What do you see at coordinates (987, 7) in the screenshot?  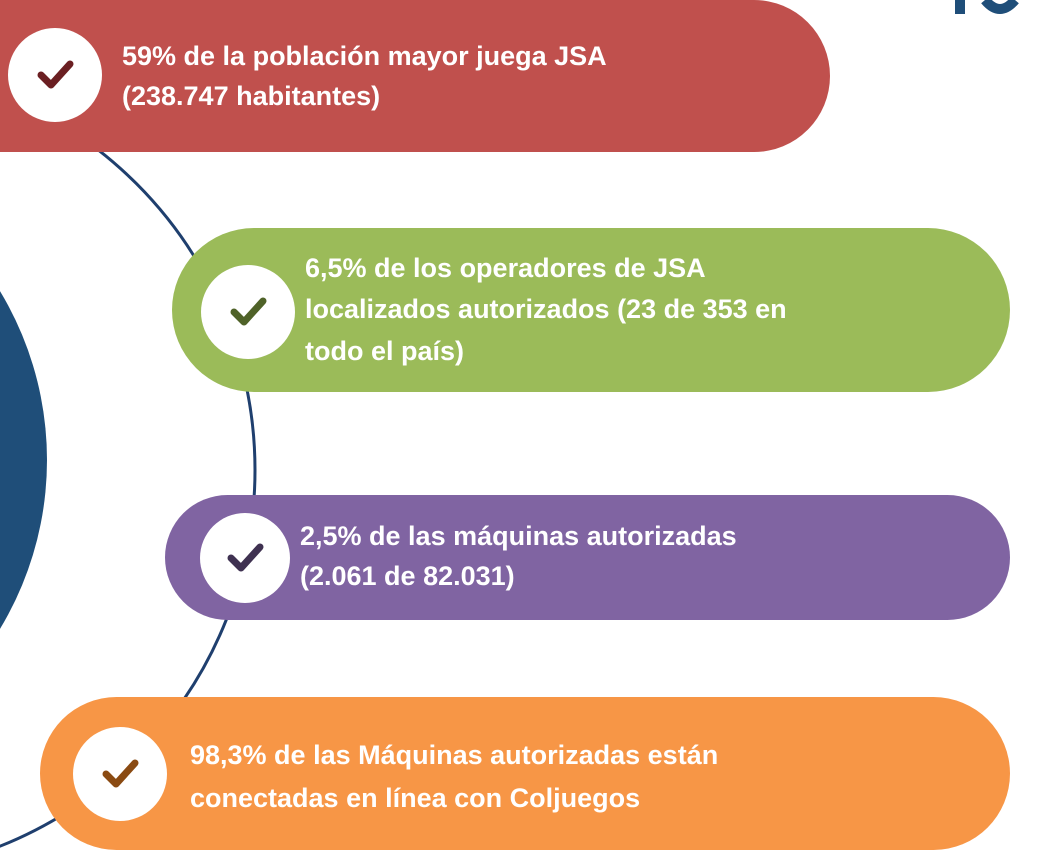 I see `clipped-title-fragment` at bounding box center [987, 7].